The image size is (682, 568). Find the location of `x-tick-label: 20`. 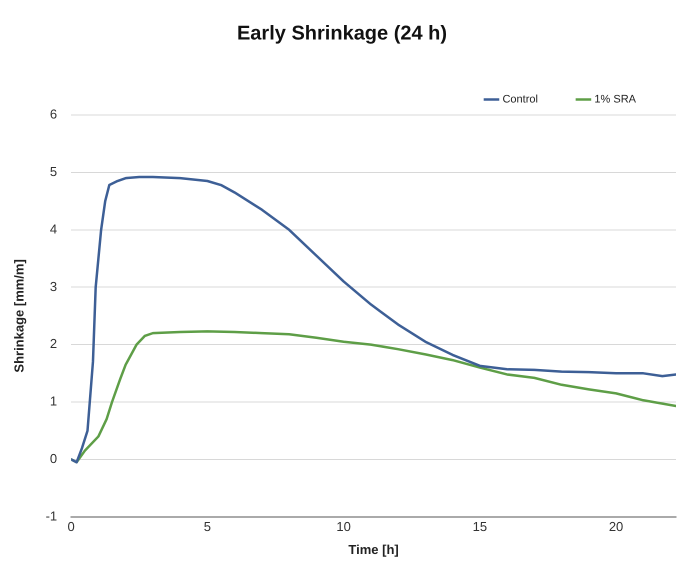

x-tick-label: 20 is located at coordinates (616, 526).